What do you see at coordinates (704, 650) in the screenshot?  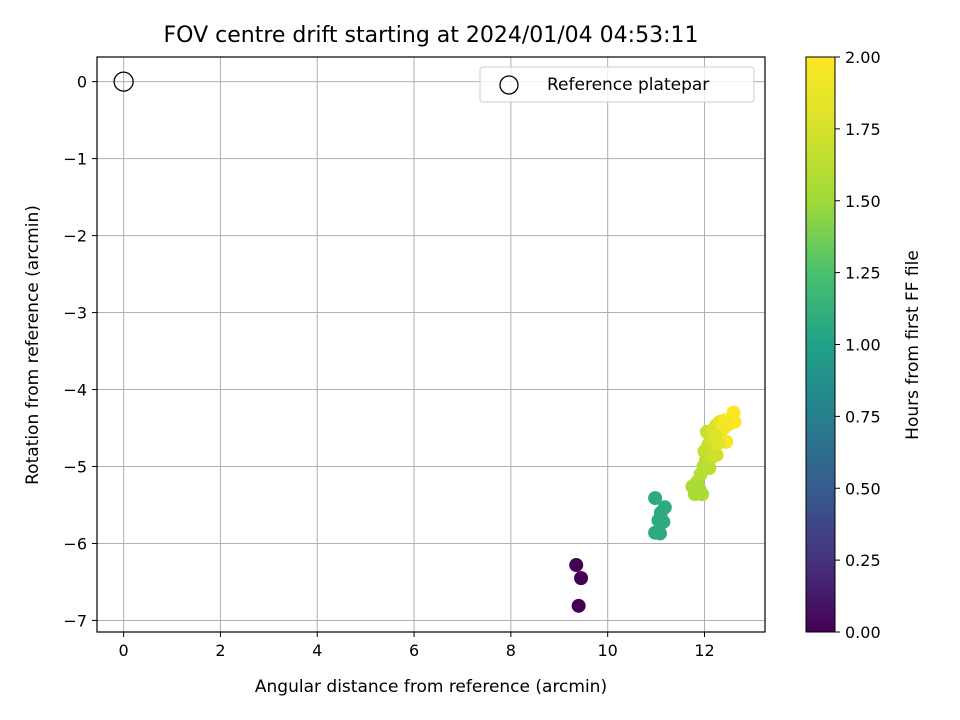 I see `x-tick-label: 12` at bounding box center [704, 650].